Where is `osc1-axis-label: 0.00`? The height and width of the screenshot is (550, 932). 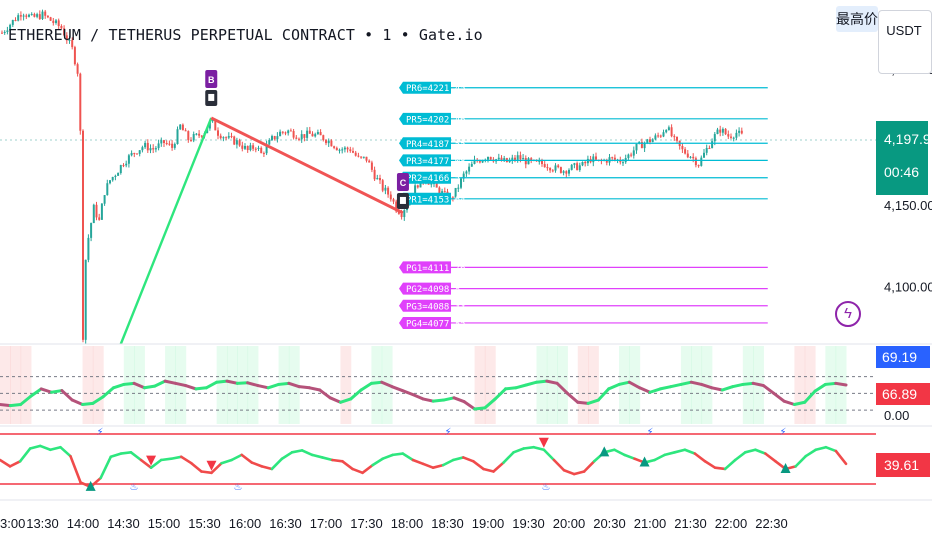
osc1-axis-label: 0.00 is located at coordinates (896, 415).